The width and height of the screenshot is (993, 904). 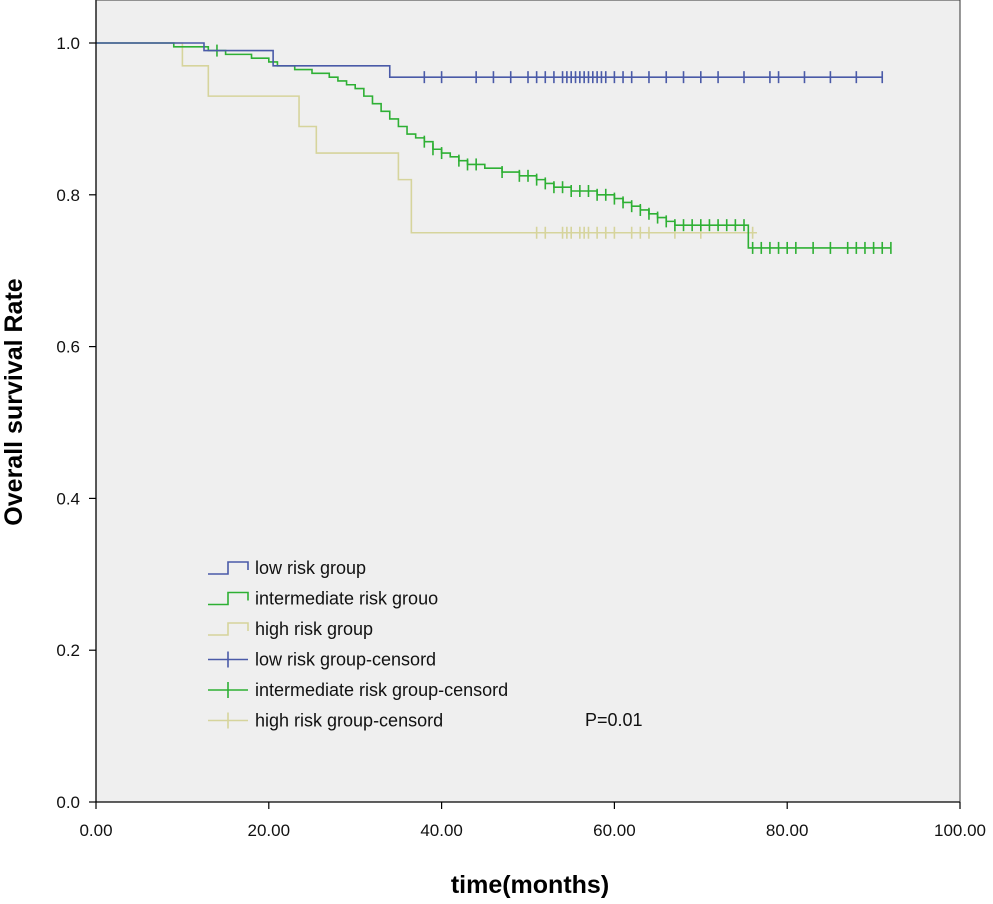 I want to click on legend-label: intermediate risk grouo, so click(x=346, y=599).